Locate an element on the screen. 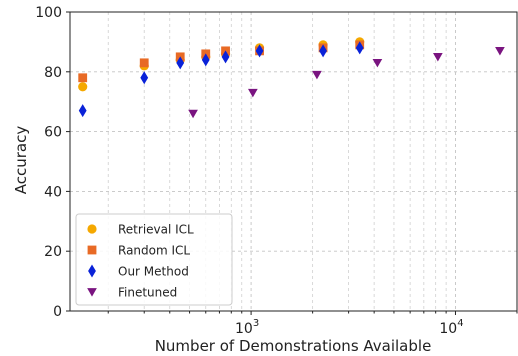  legend-label-finetuned: Finetuned is located at coordinates (147, 293).